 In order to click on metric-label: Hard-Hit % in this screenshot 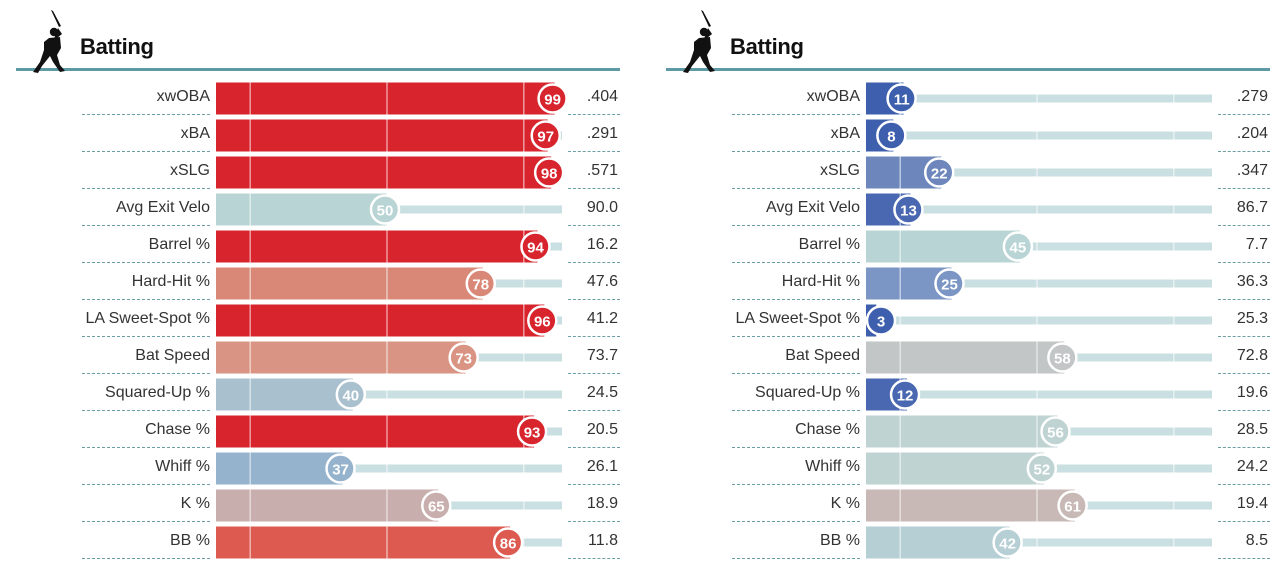, I will do `click(170, 281)`.